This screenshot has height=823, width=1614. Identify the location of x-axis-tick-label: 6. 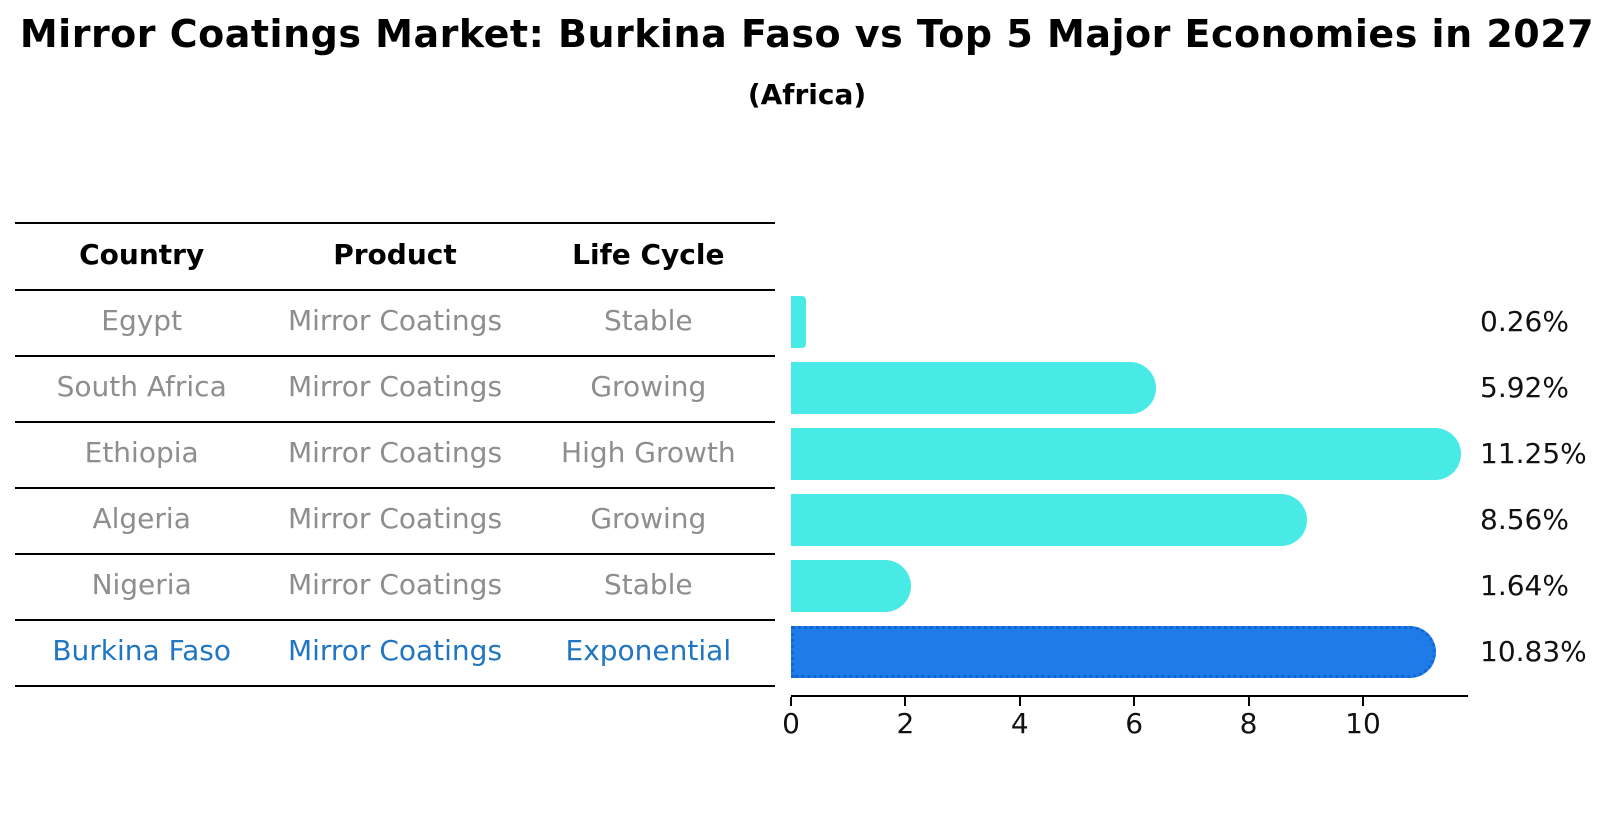
(1134, 723).